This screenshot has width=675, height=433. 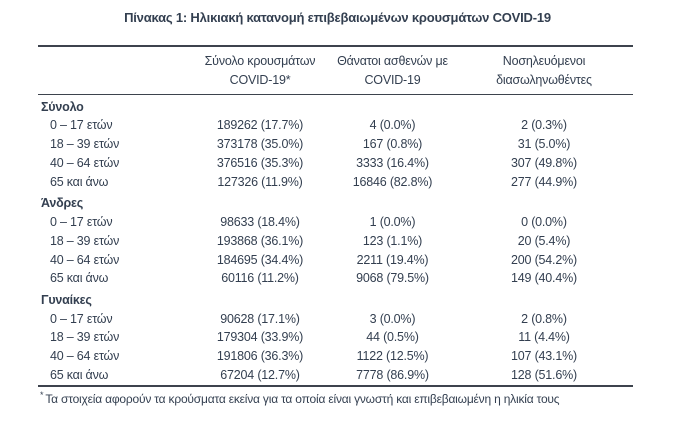 What do you see at coordinates (260, 356) in the screenshot?
I see `cases-value: 191806 (36.3%)` at bounding box center [260, 356].